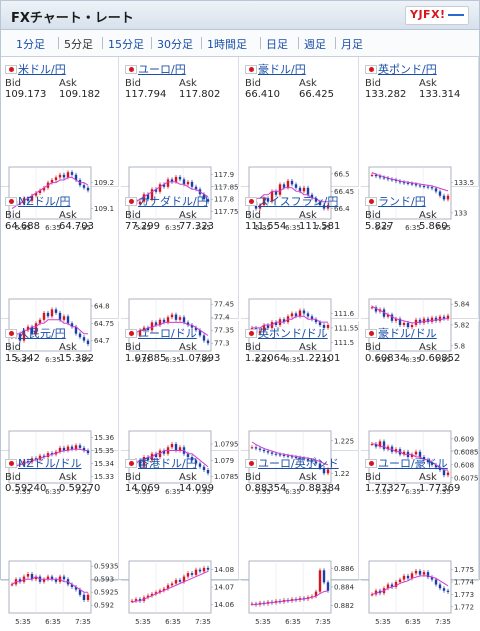  I want to click on pair-title-link: ユーロ/豪ドル, so click(406, 463).